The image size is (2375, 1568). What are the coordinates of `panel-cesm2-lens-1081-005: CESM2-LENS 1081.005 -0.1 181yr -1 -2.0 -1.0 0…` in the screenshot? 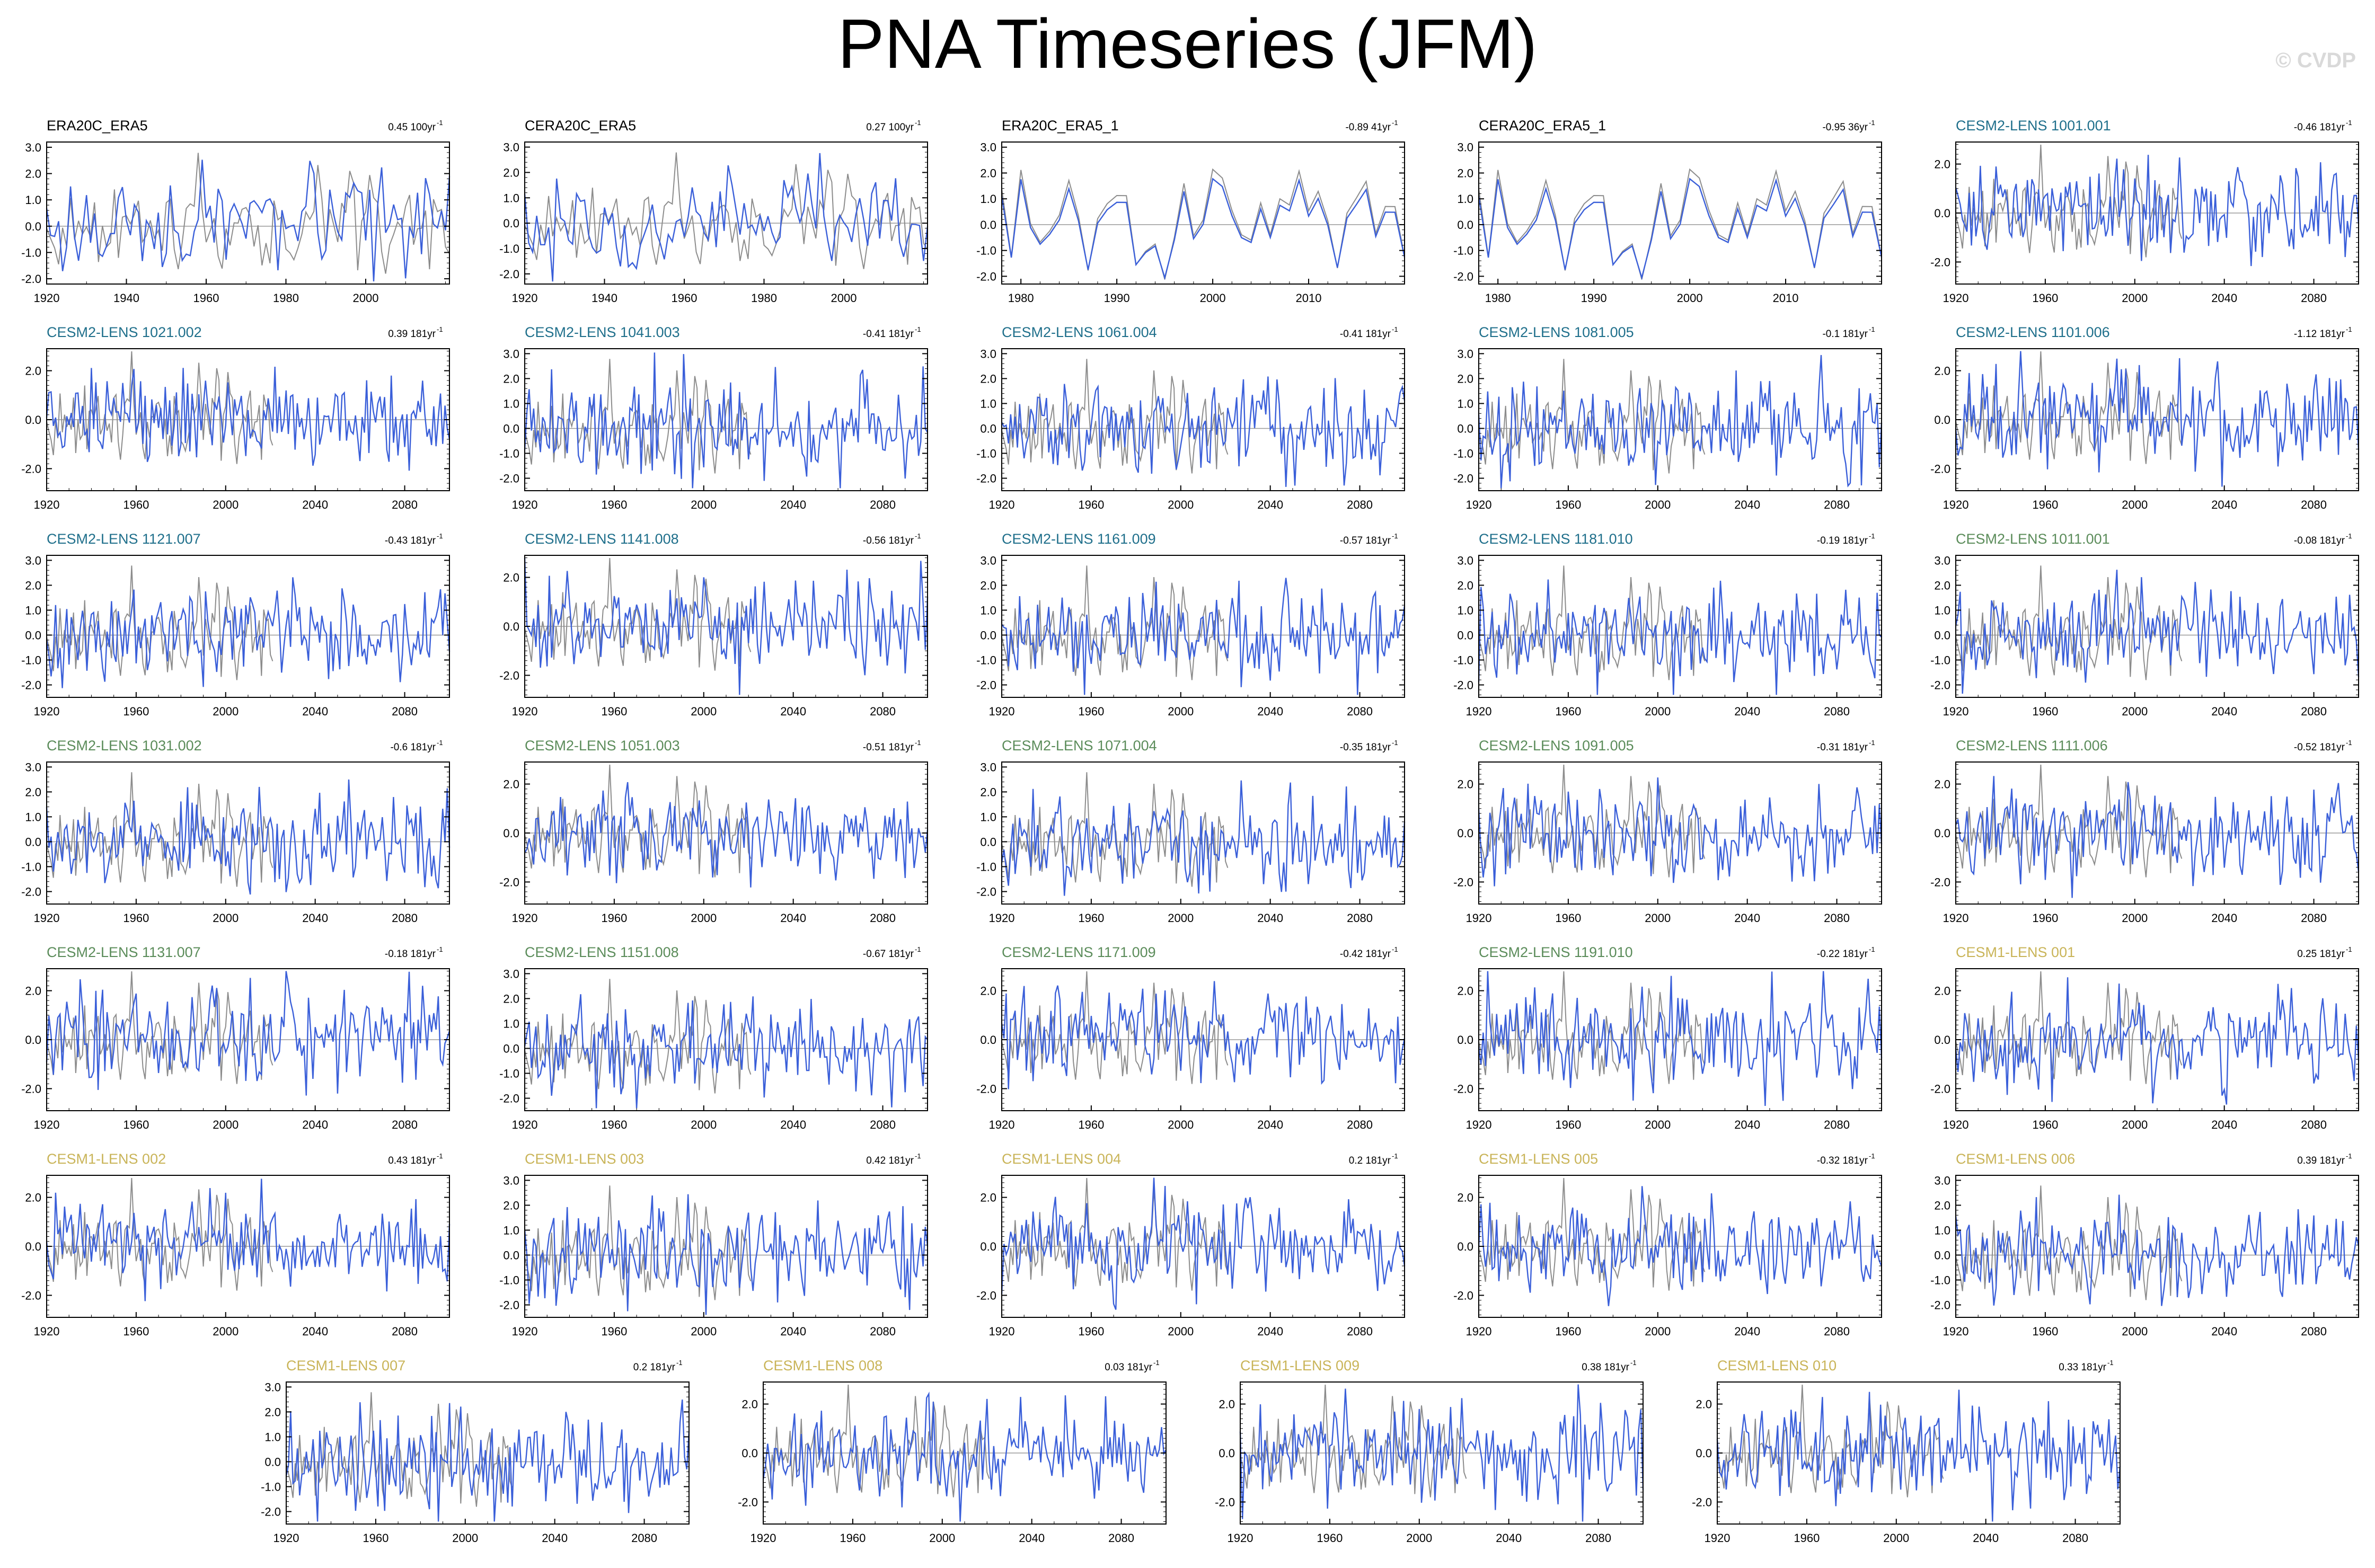 It's located at (1668, 417).